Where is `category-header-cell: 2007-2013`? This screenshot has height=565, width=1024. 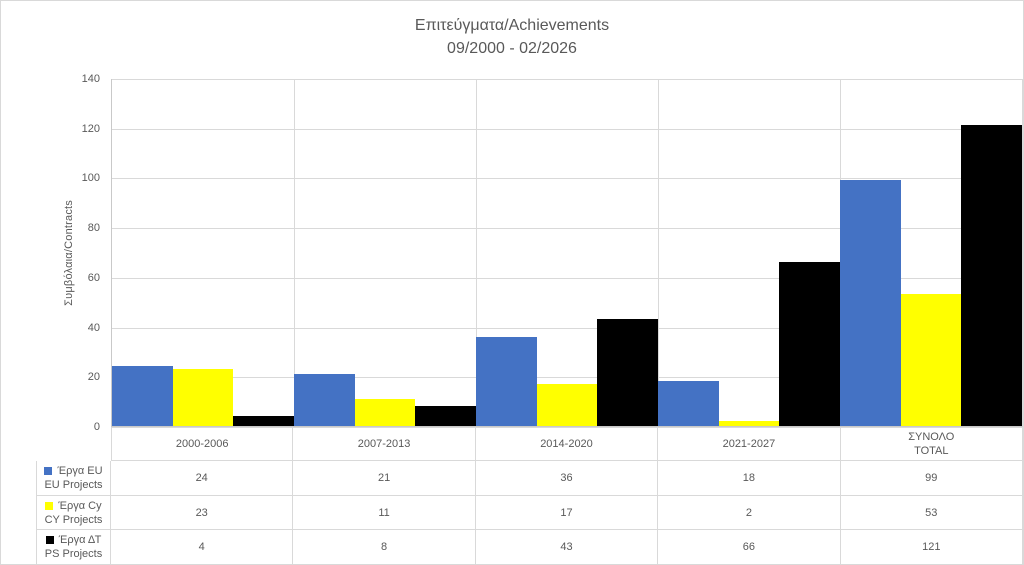 category-header-cell: 2007-2013 is located at coordinates (384, 444).